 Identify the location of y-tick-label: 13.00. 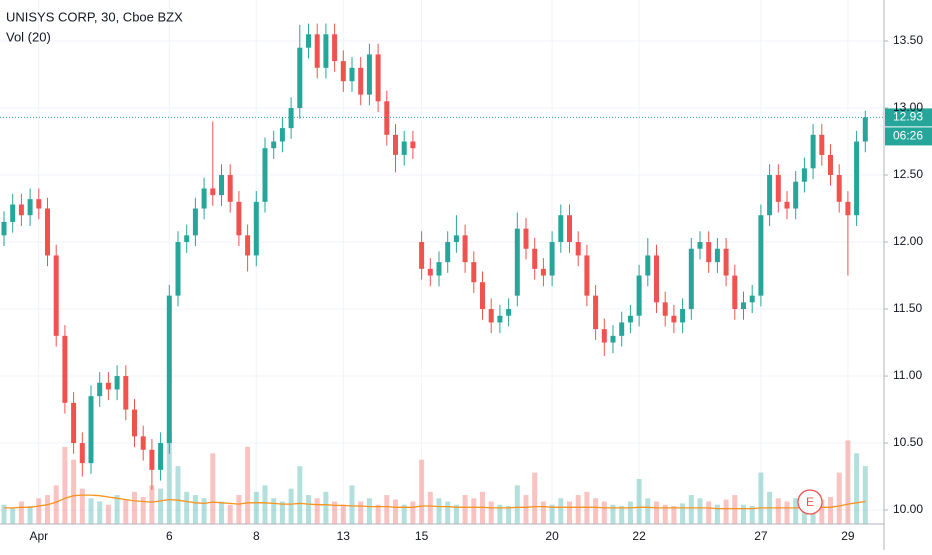
(908, 107).